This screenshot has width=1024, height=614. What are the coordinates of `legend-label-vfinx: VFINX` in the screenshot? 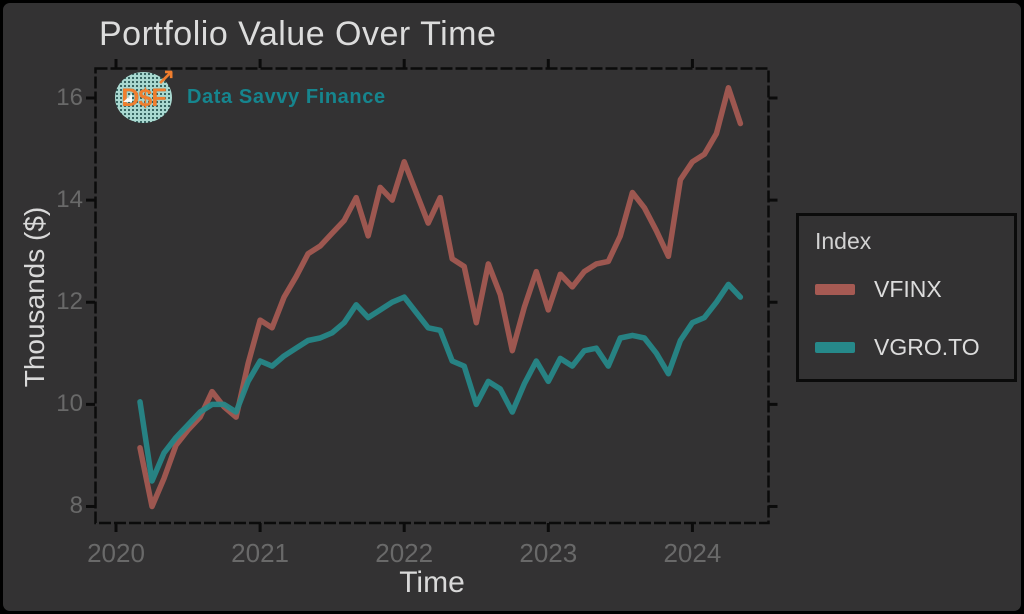 It's located at (908, 288).